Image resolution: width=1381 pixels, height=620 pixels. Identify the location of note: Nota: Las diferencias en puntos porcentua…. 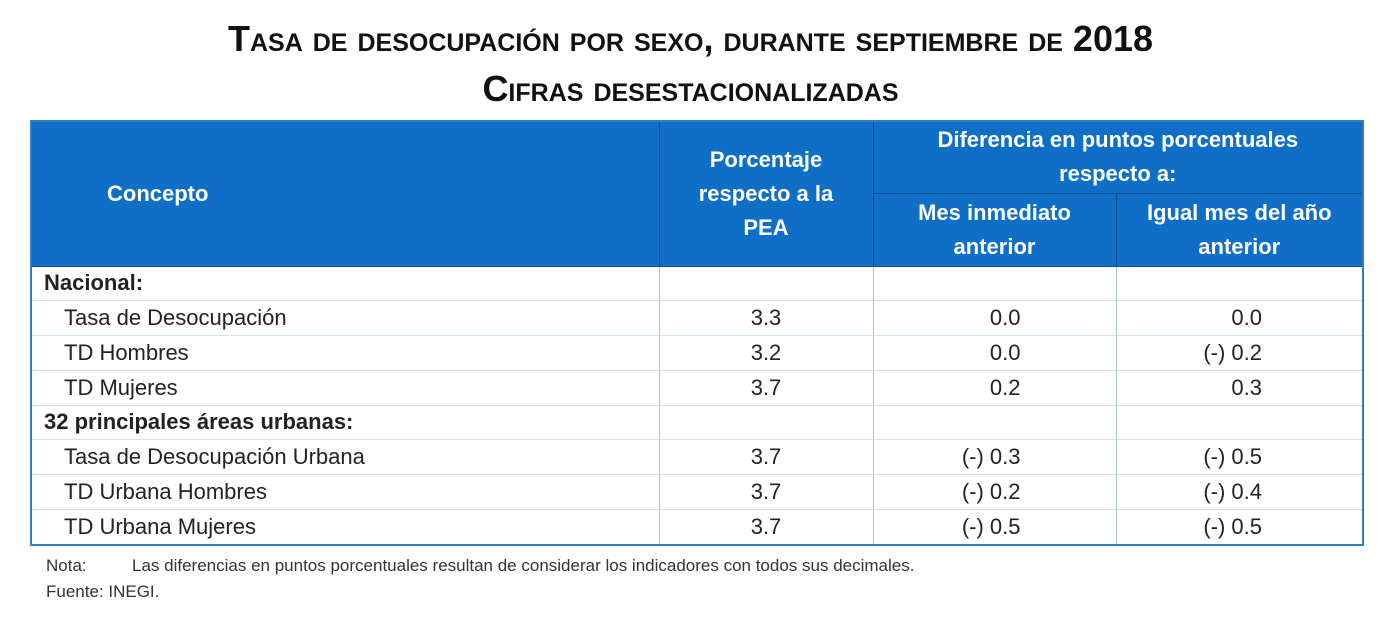
(480, 566).